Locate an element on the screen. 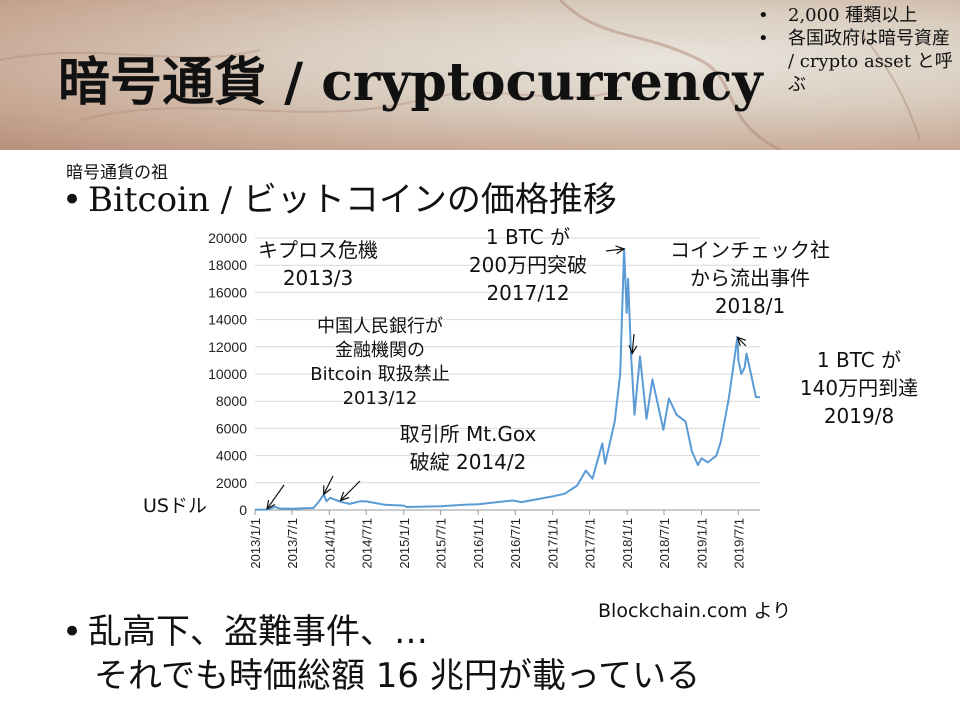 The image size is (960, 720). annotation-text: から流出事件 is located at coordinates (750, 278).